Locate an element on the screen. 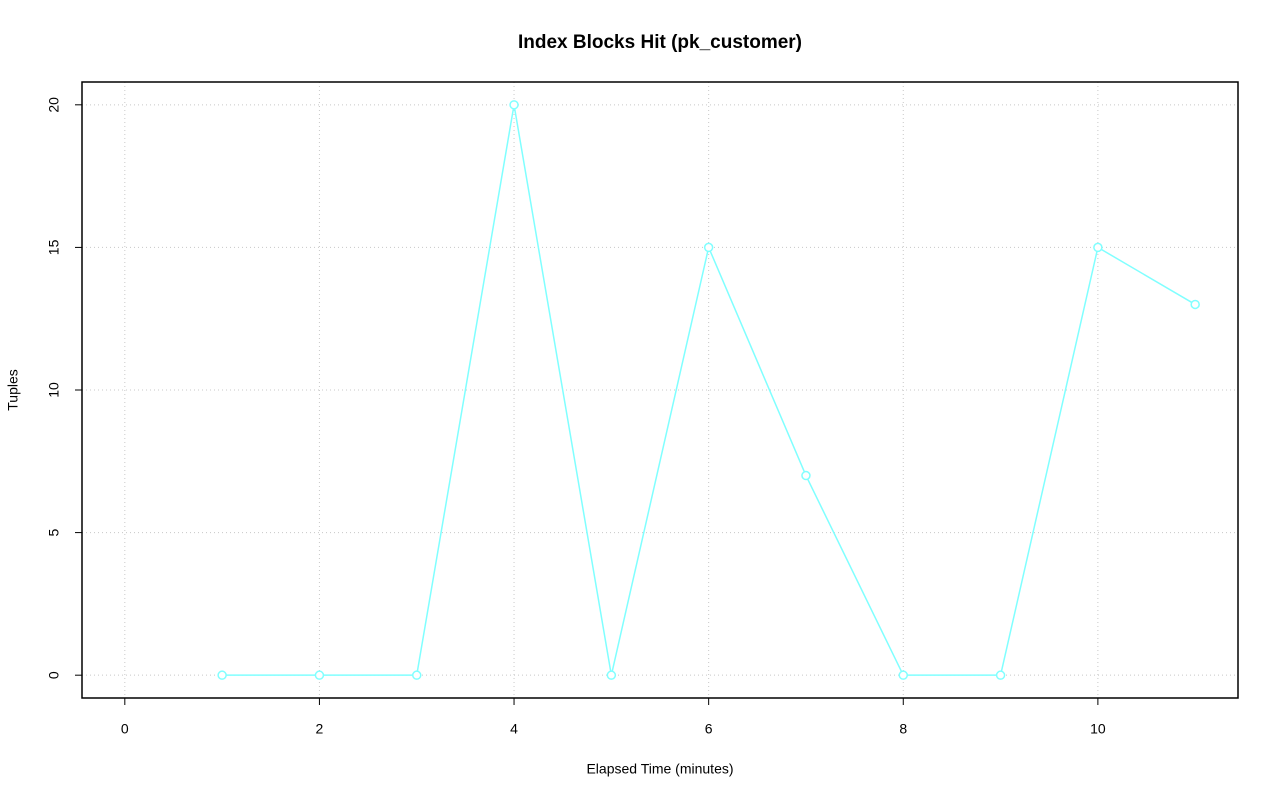  x-tick-label: 4 is located at coordinates (514, 729).